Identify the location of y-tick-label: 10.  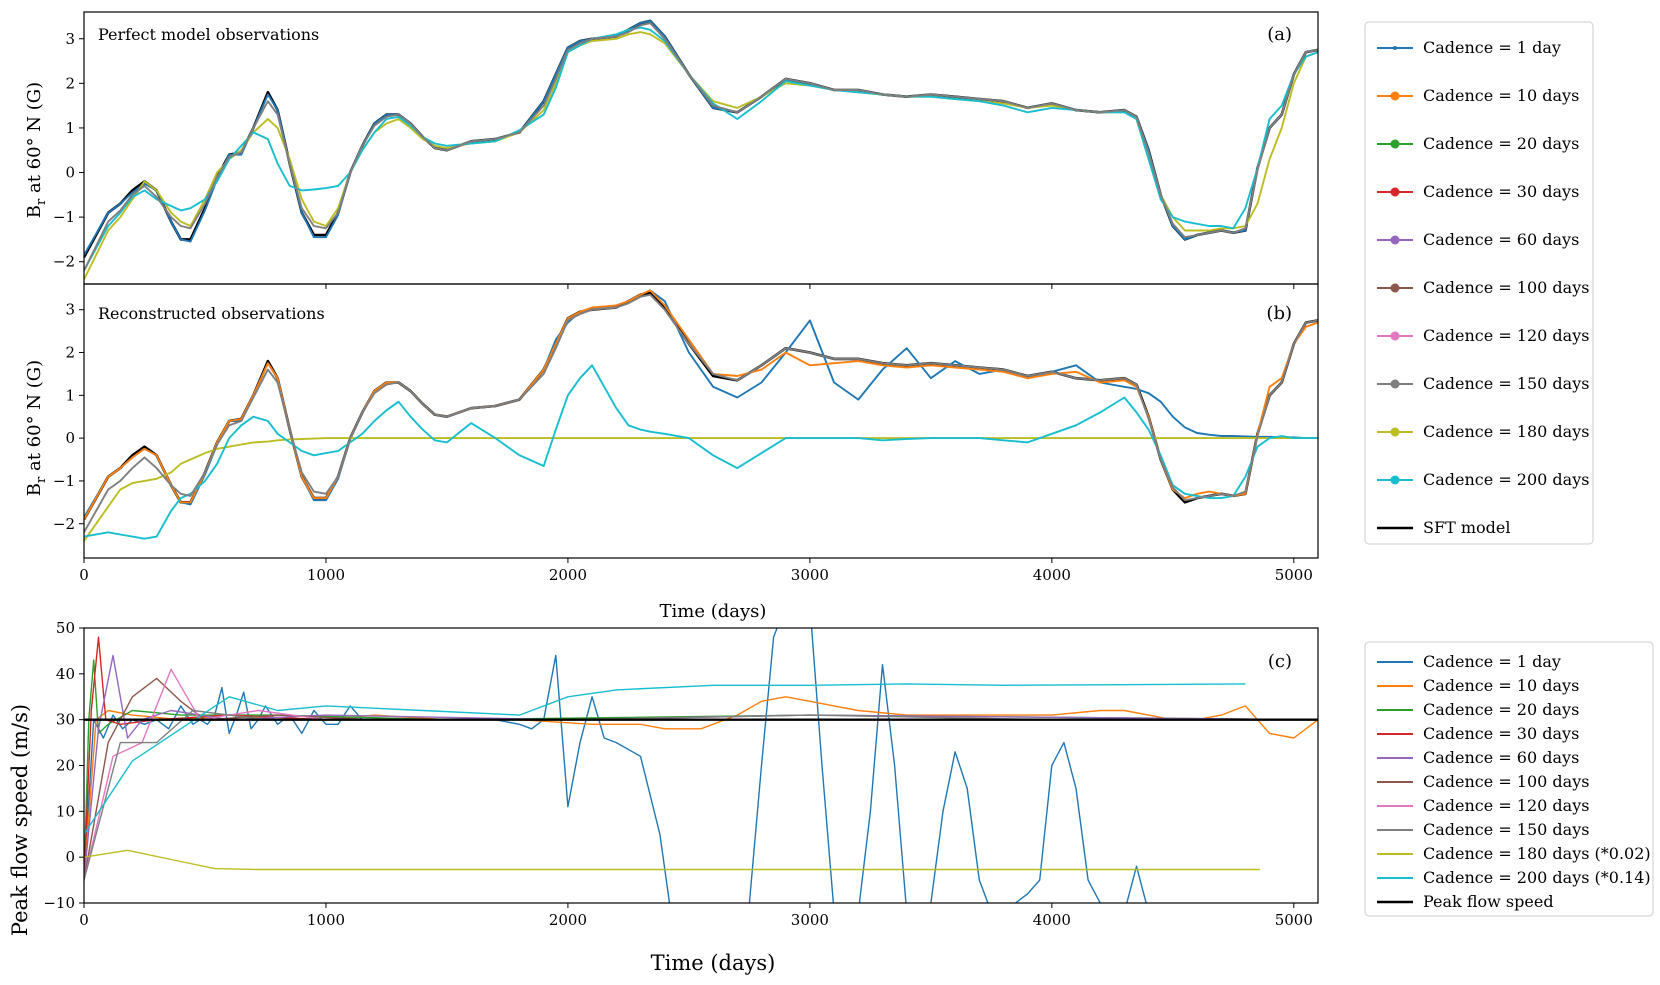
(65, 811).